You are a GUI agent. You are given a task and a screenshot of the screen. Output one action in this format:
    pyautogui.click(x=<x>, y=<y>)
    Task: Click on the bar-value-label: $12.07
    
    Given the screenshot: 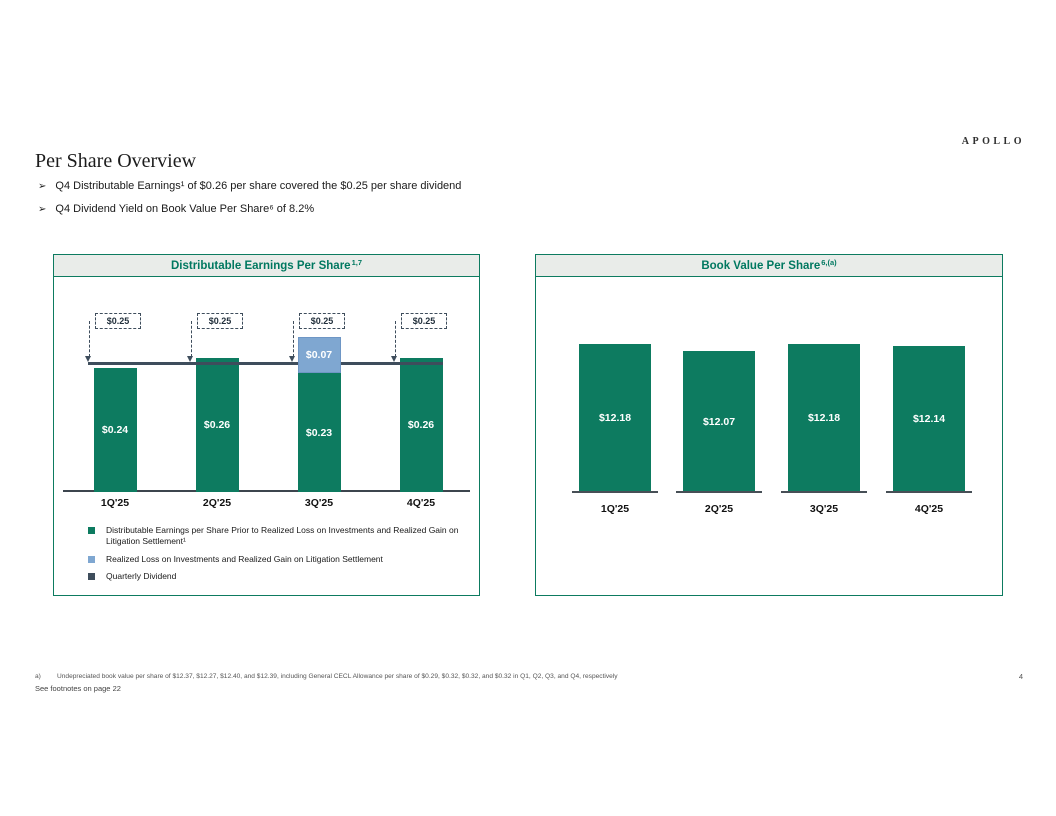 What is the action you would take?
    pyautogui.click(x=719, y=421)
    